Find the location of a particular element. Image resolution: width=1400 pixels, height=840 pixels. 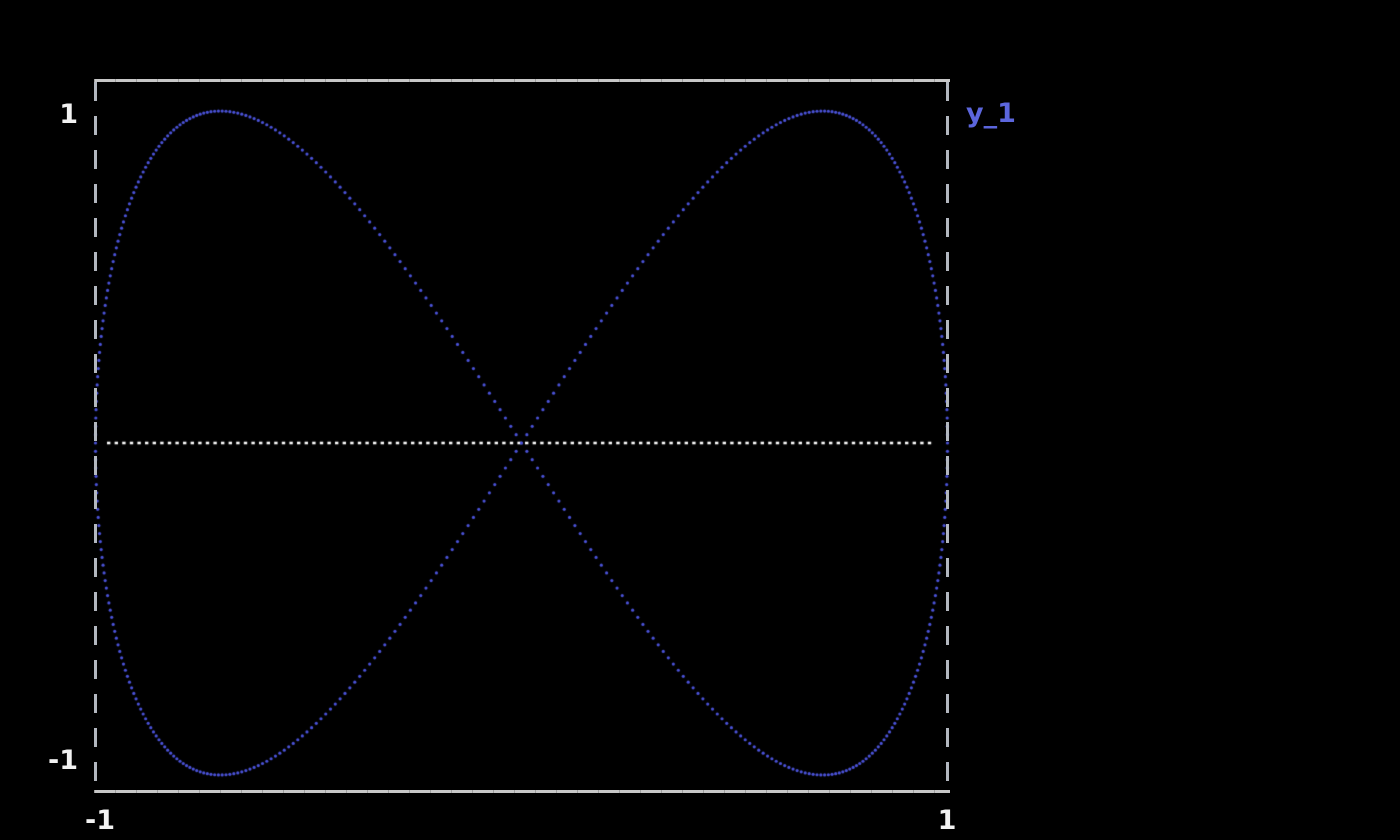

plot-frame-left-border is located at coordinates (95, 436).